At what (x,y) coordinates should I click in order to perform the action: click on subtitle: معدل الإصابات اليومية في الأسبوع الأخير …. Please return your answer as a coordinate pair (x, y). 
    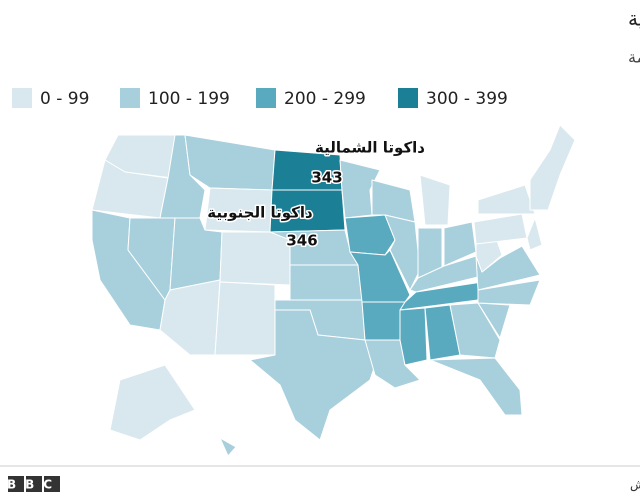
    Looking at the image, I should click on (634, 57).